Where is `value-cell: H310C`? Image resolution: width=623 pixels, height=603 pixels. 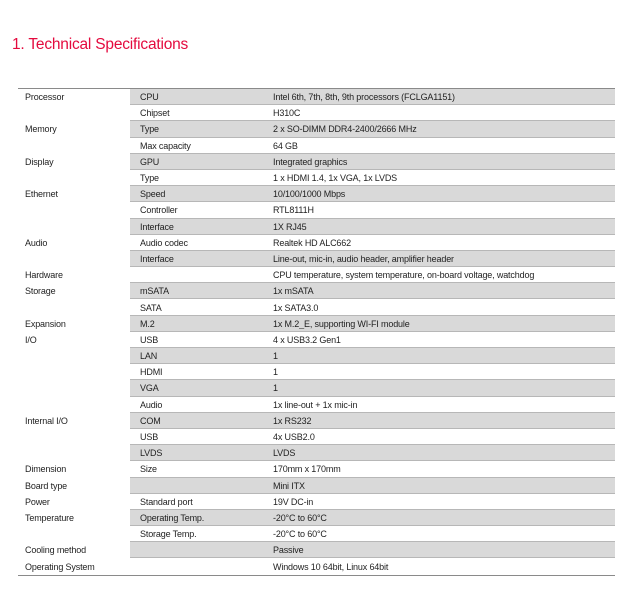 value-cell: H310C is located at coordinates (287, 113).